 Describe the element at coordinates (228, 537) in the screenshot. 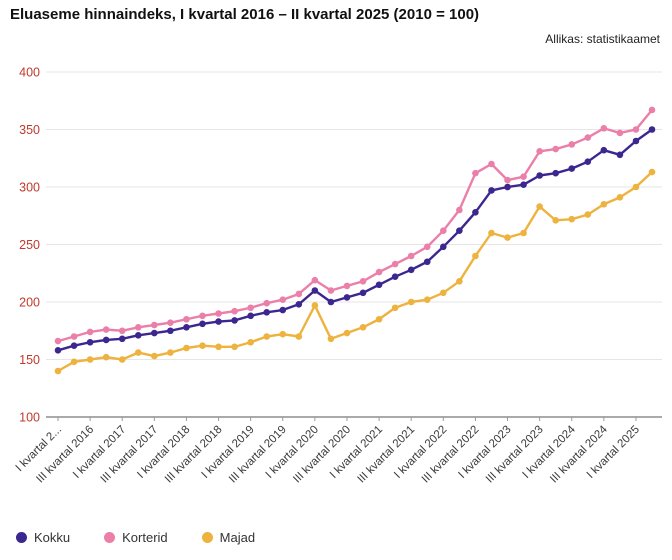

I see `legend-item-majad: Majad` at that location.